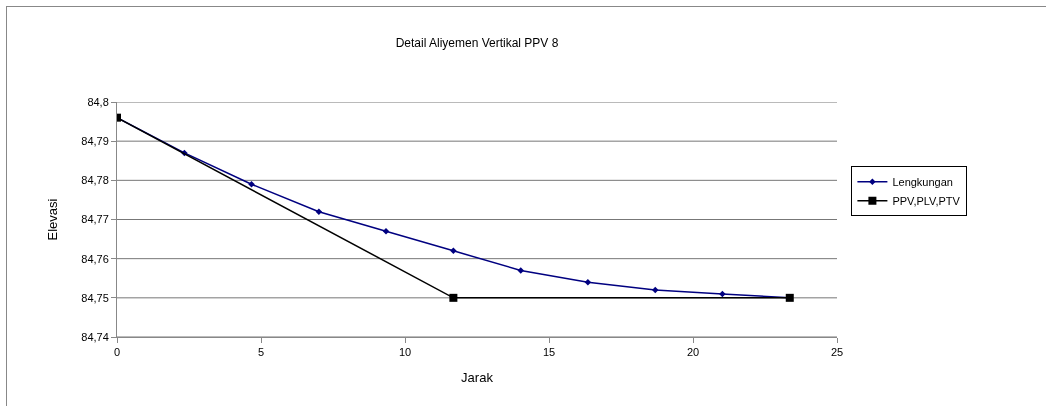  What do you see at coordinates (922, 182) in the screenshot?
I see `legend-label: Lengkungan` at bounding box center [922, 182].